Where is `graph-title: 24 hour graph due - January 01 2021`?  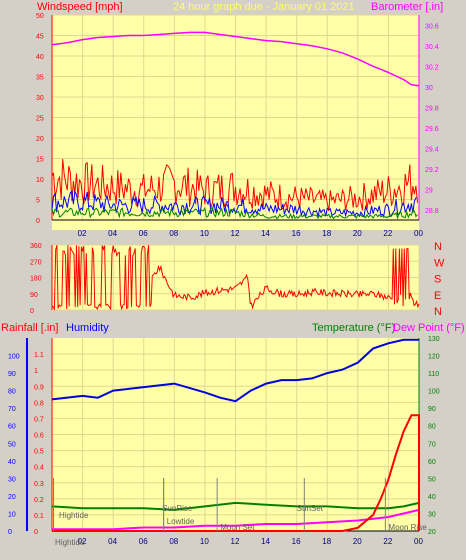
graph-title: 24 hour graph due - January 01 2021 is located at coordinates (264, 7).